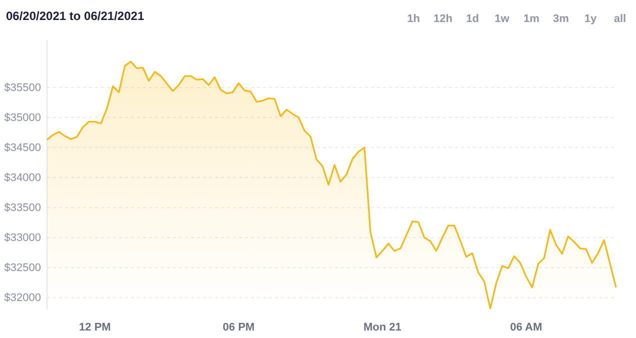  What do you see at coordinates (526, 328) in the screenshot?
I see `x-tick-label: 06 AM` at bounding box center [526, 328].